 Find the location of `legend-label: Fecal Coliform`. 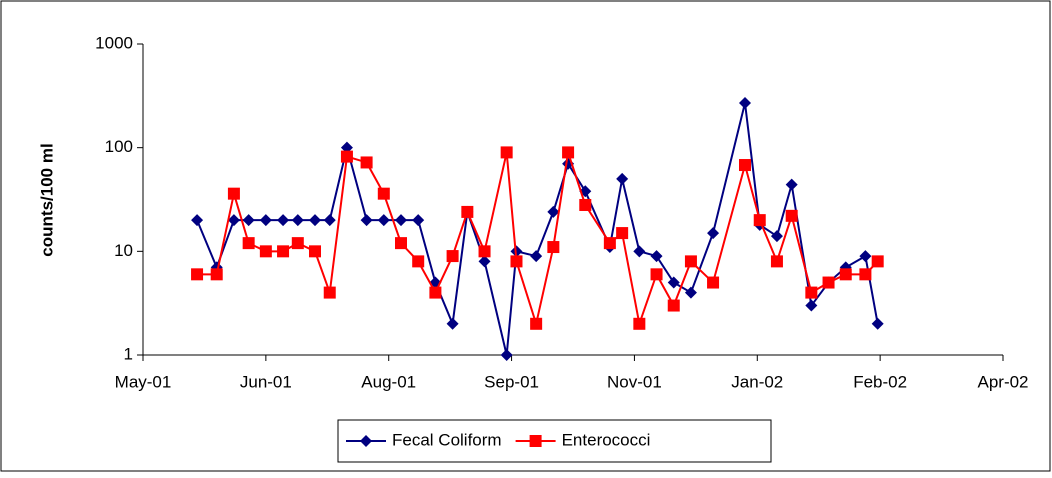

legend-label: Fecal Coliform is located at coordinates (447, 439).